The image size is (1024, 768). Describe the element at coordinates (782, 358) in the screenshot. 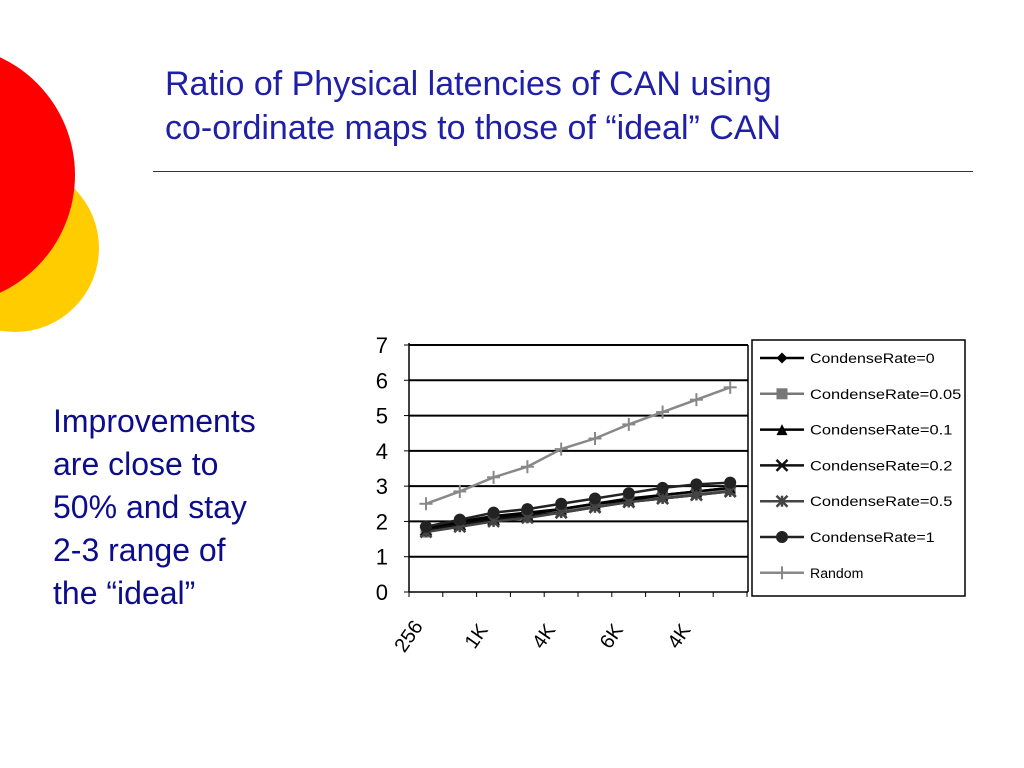

I see `data-point-diamond` at that location.